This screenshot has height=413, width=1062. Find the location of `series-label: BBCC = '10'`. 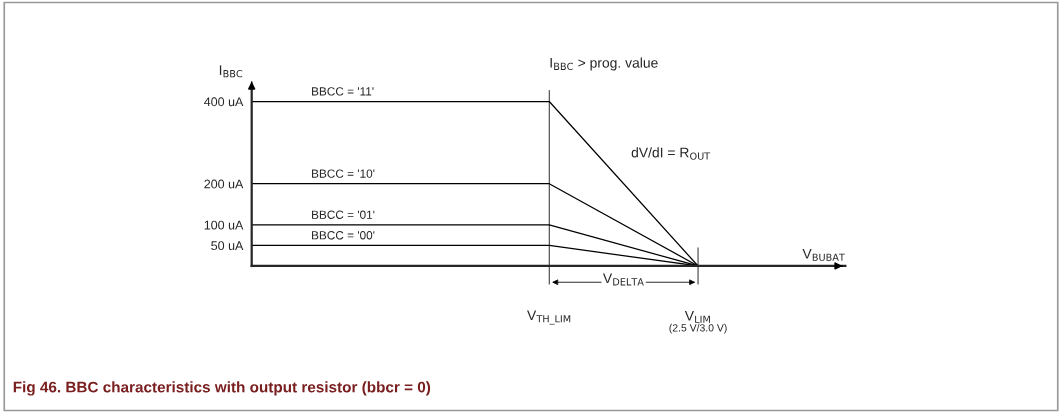

series-label: BBCC = '10' is located at coordinates (343, 173).